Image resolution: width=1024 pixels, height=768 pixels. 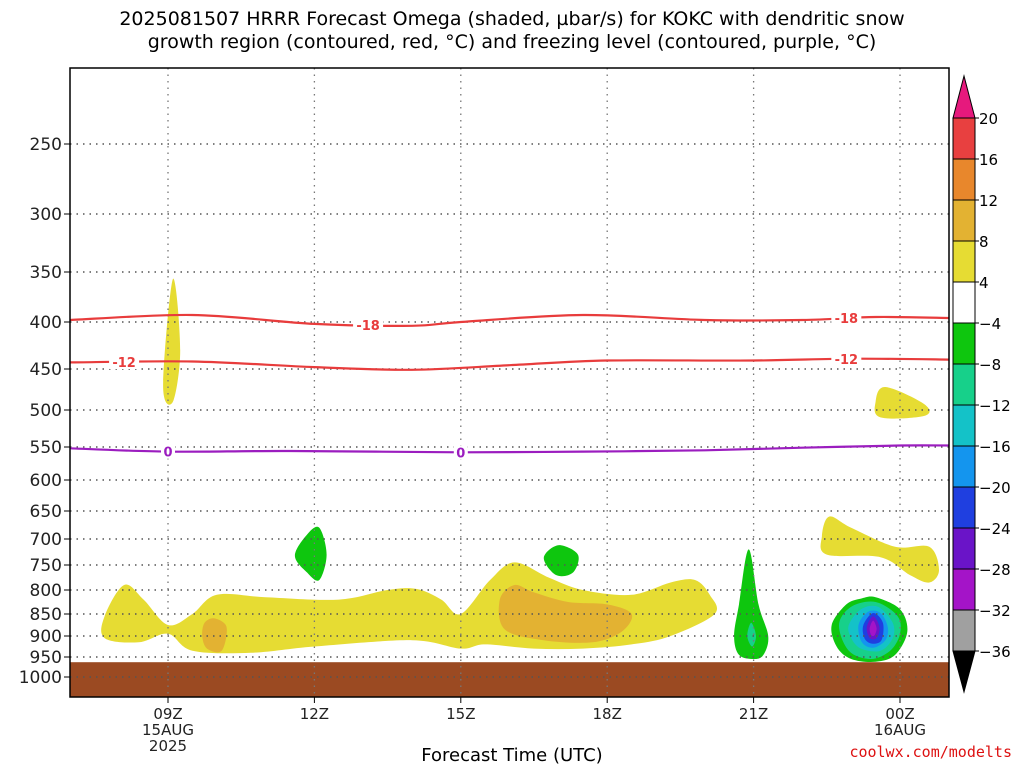 What do you see at coordinates (167, 714) in the screenshot?
I see `x-tick-label-09Z: 09Z` at bounding box center [167, 714].